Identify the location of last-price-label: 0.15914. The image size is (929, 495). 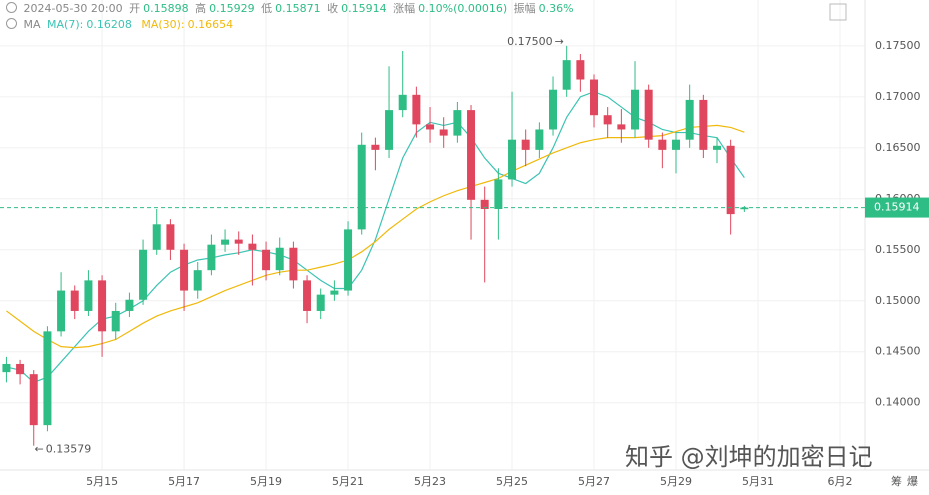
(897, 207).